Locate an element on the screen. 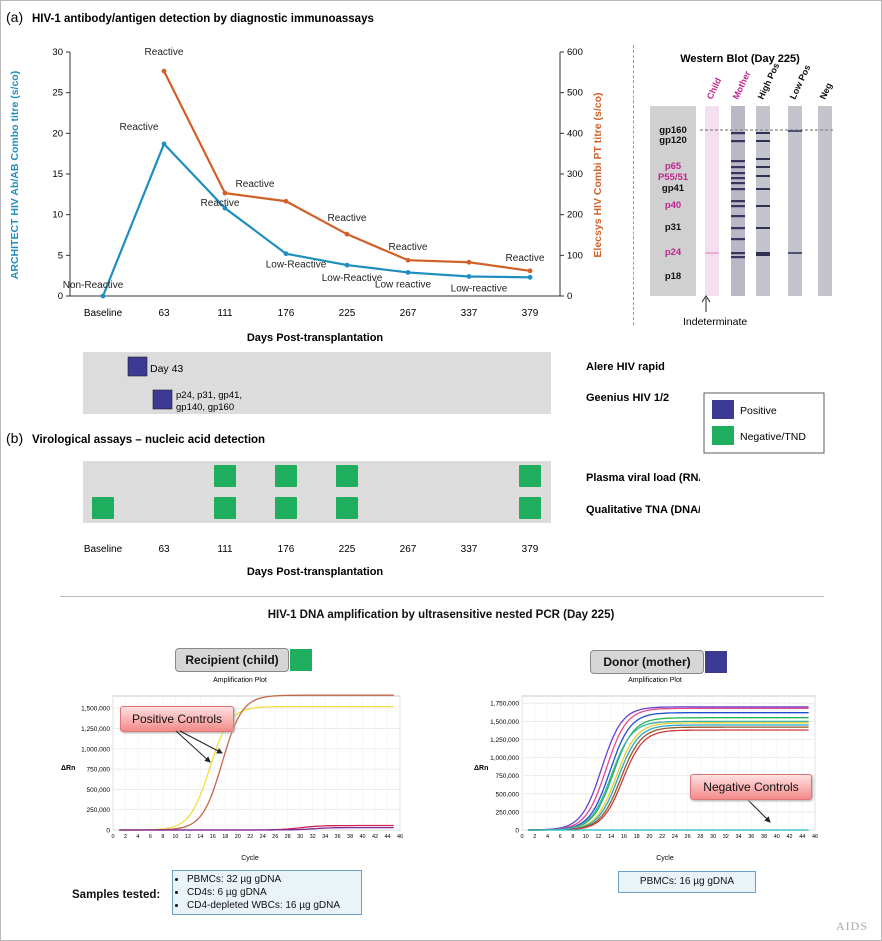 This screenshot has width=882, height=941. tna-pcr-label: Qualitative TNA (DNA/RNA) PCR is located at coordinates (643, 510).